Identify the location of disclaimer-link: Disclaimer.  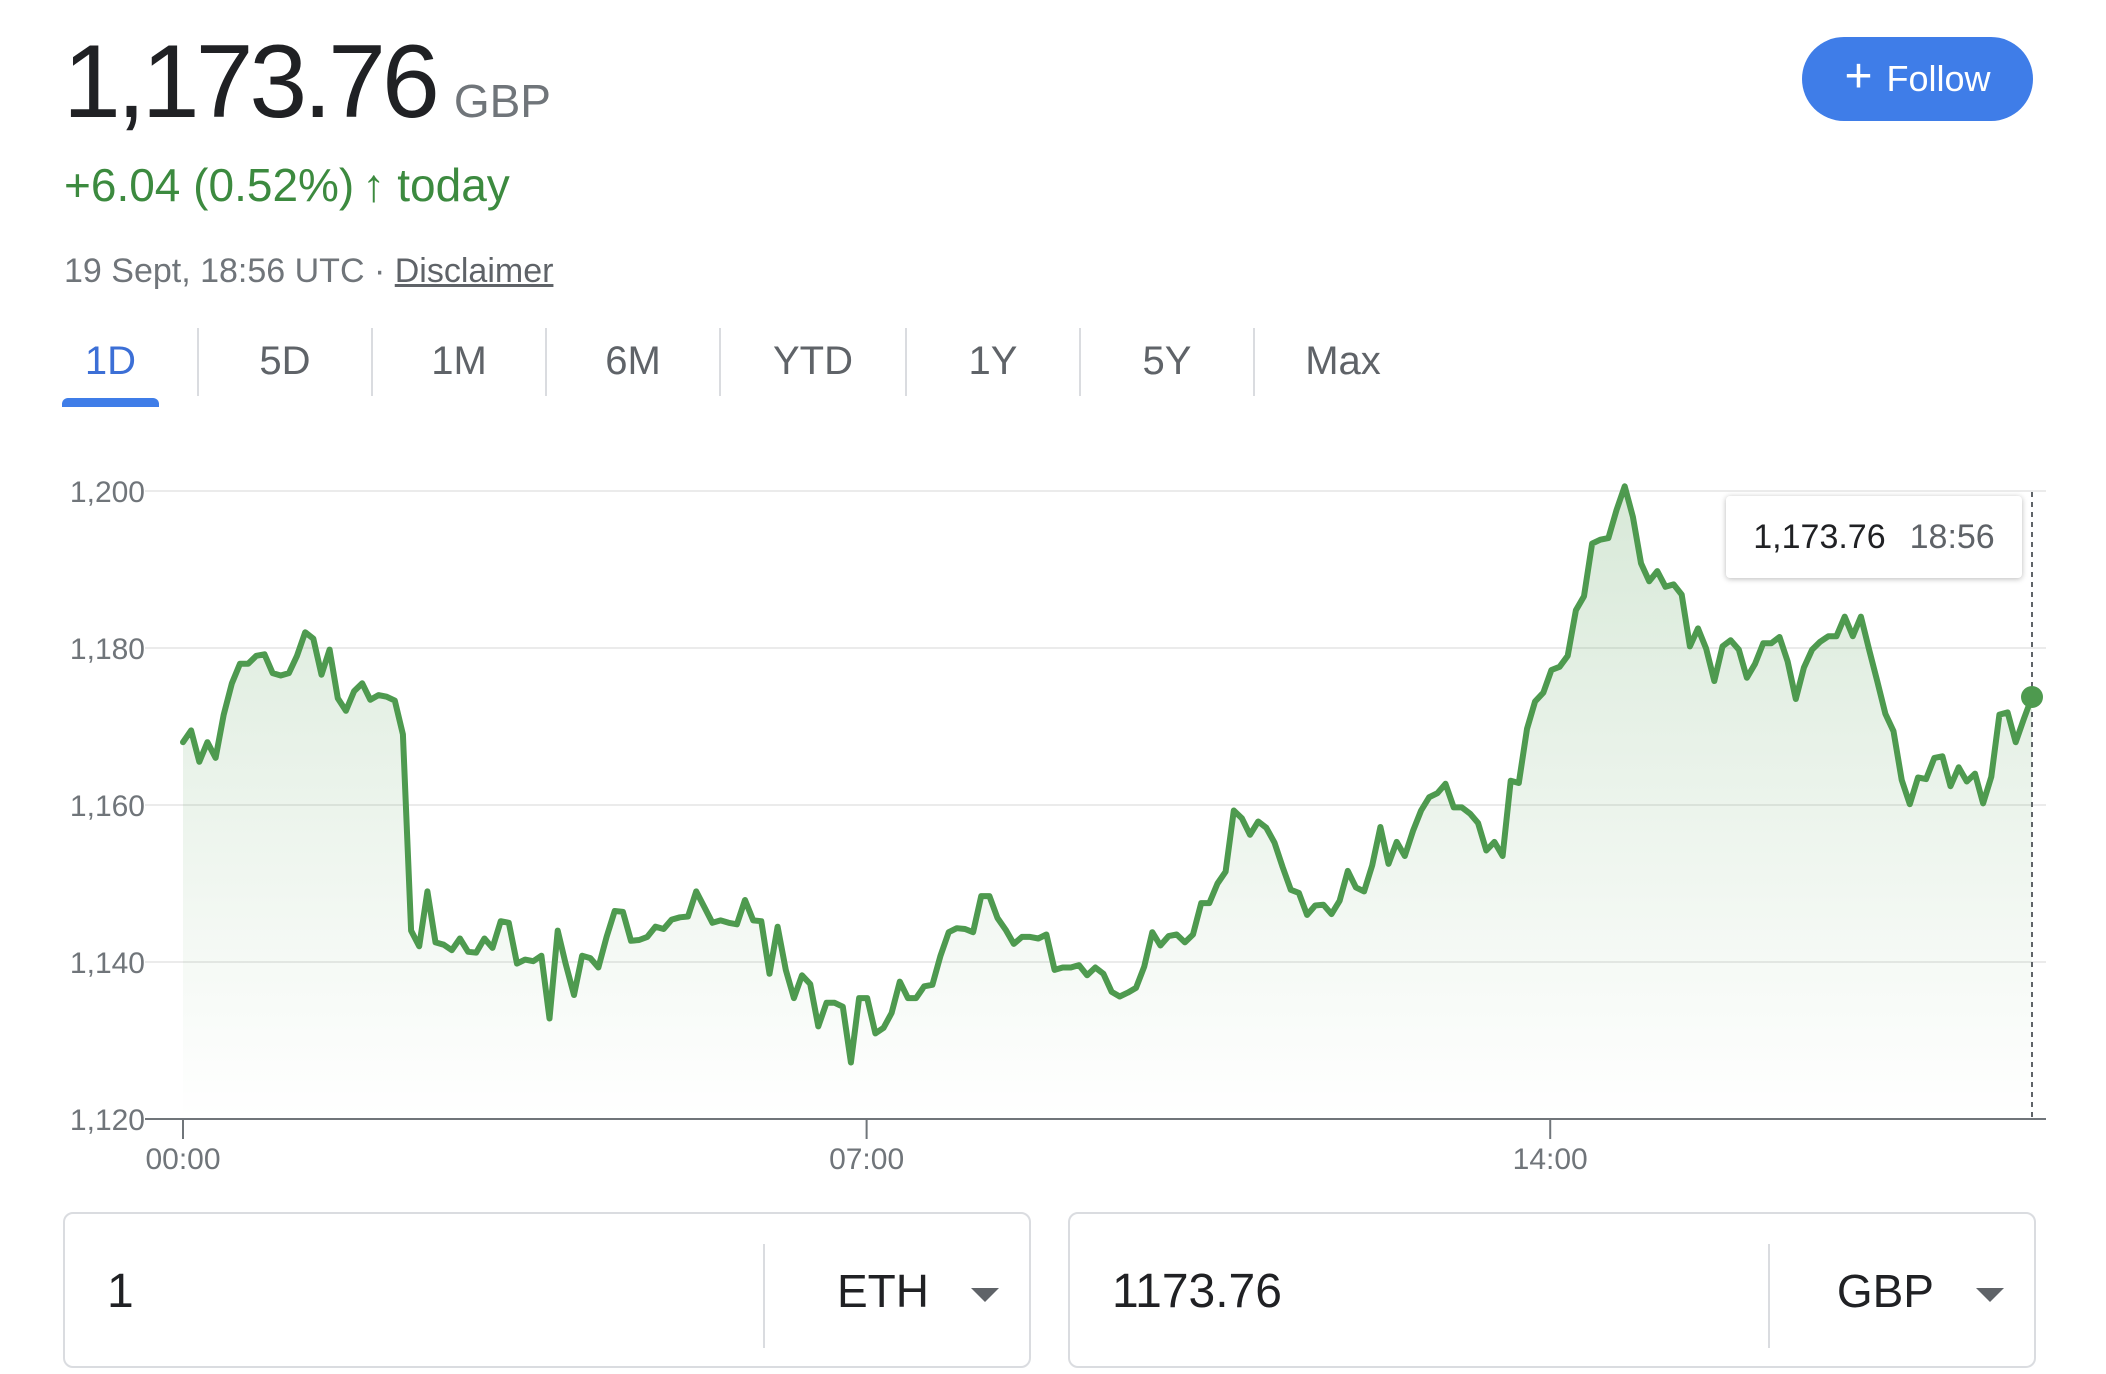
(474, 271).